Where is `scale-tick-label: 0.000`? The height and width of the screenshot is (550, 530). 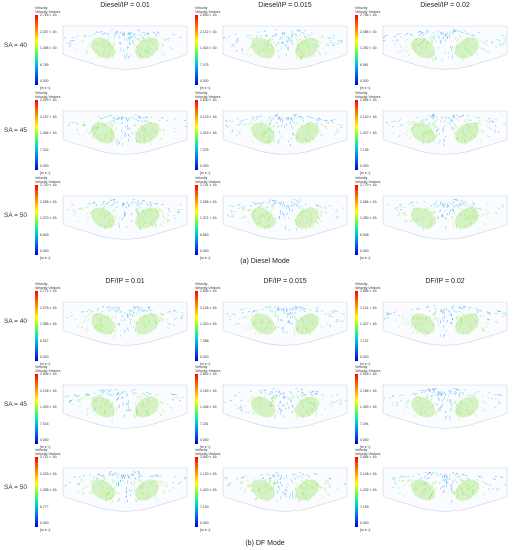
scale-tick-label: 0.000 is located at coordinates (364, 251).